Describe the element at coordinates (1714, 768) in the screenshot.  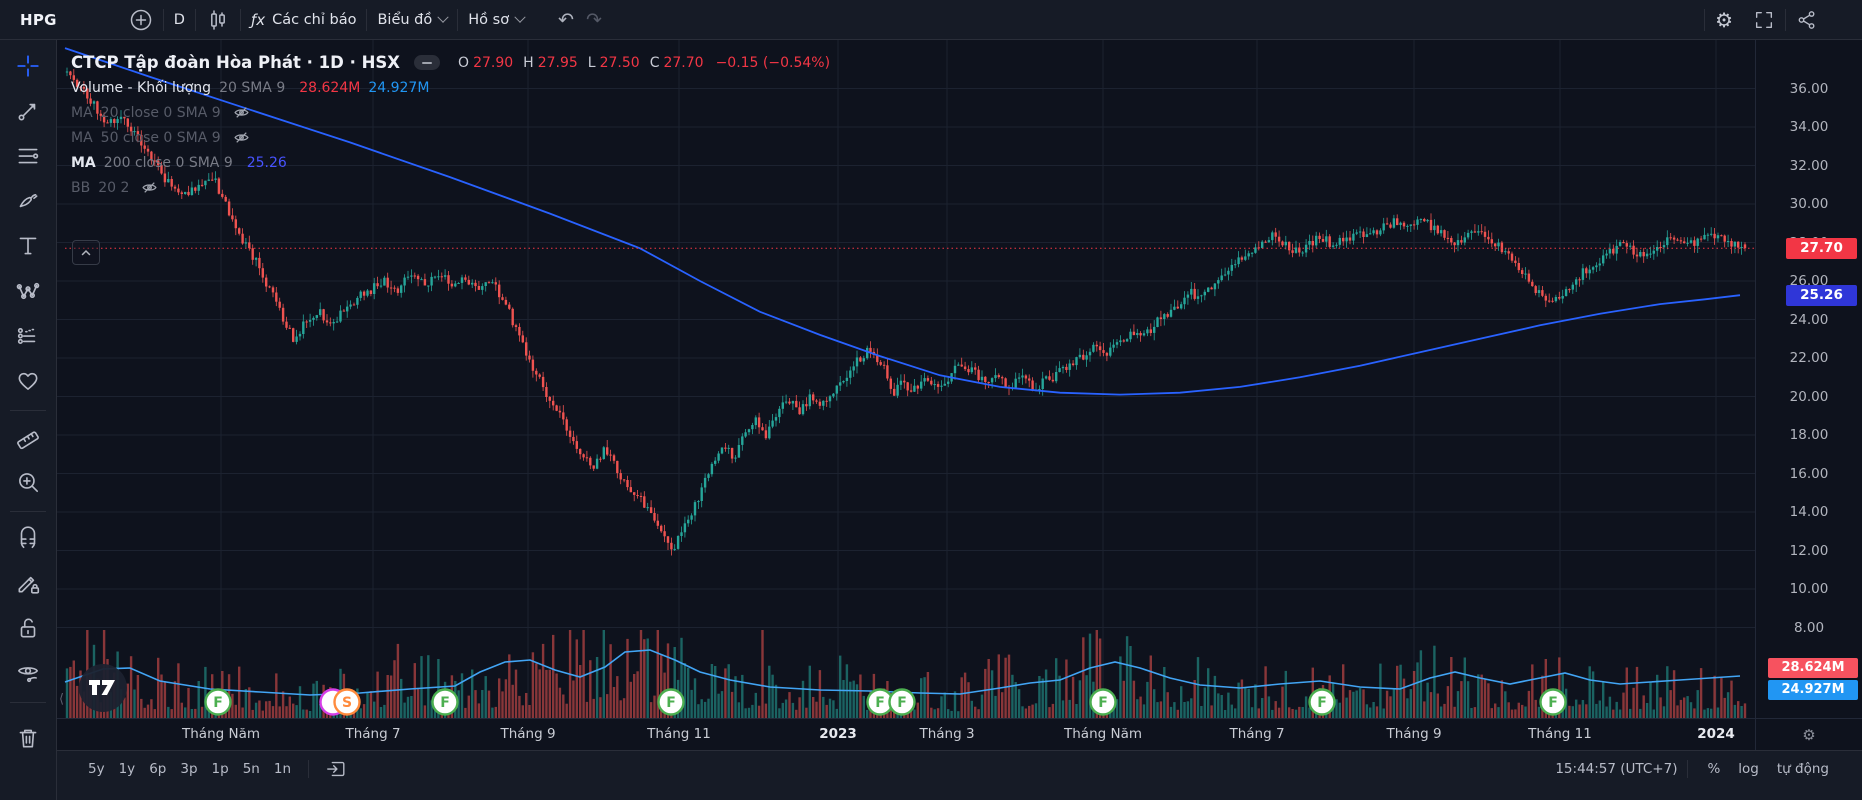
I see `percent-scale-button: %` at that location.